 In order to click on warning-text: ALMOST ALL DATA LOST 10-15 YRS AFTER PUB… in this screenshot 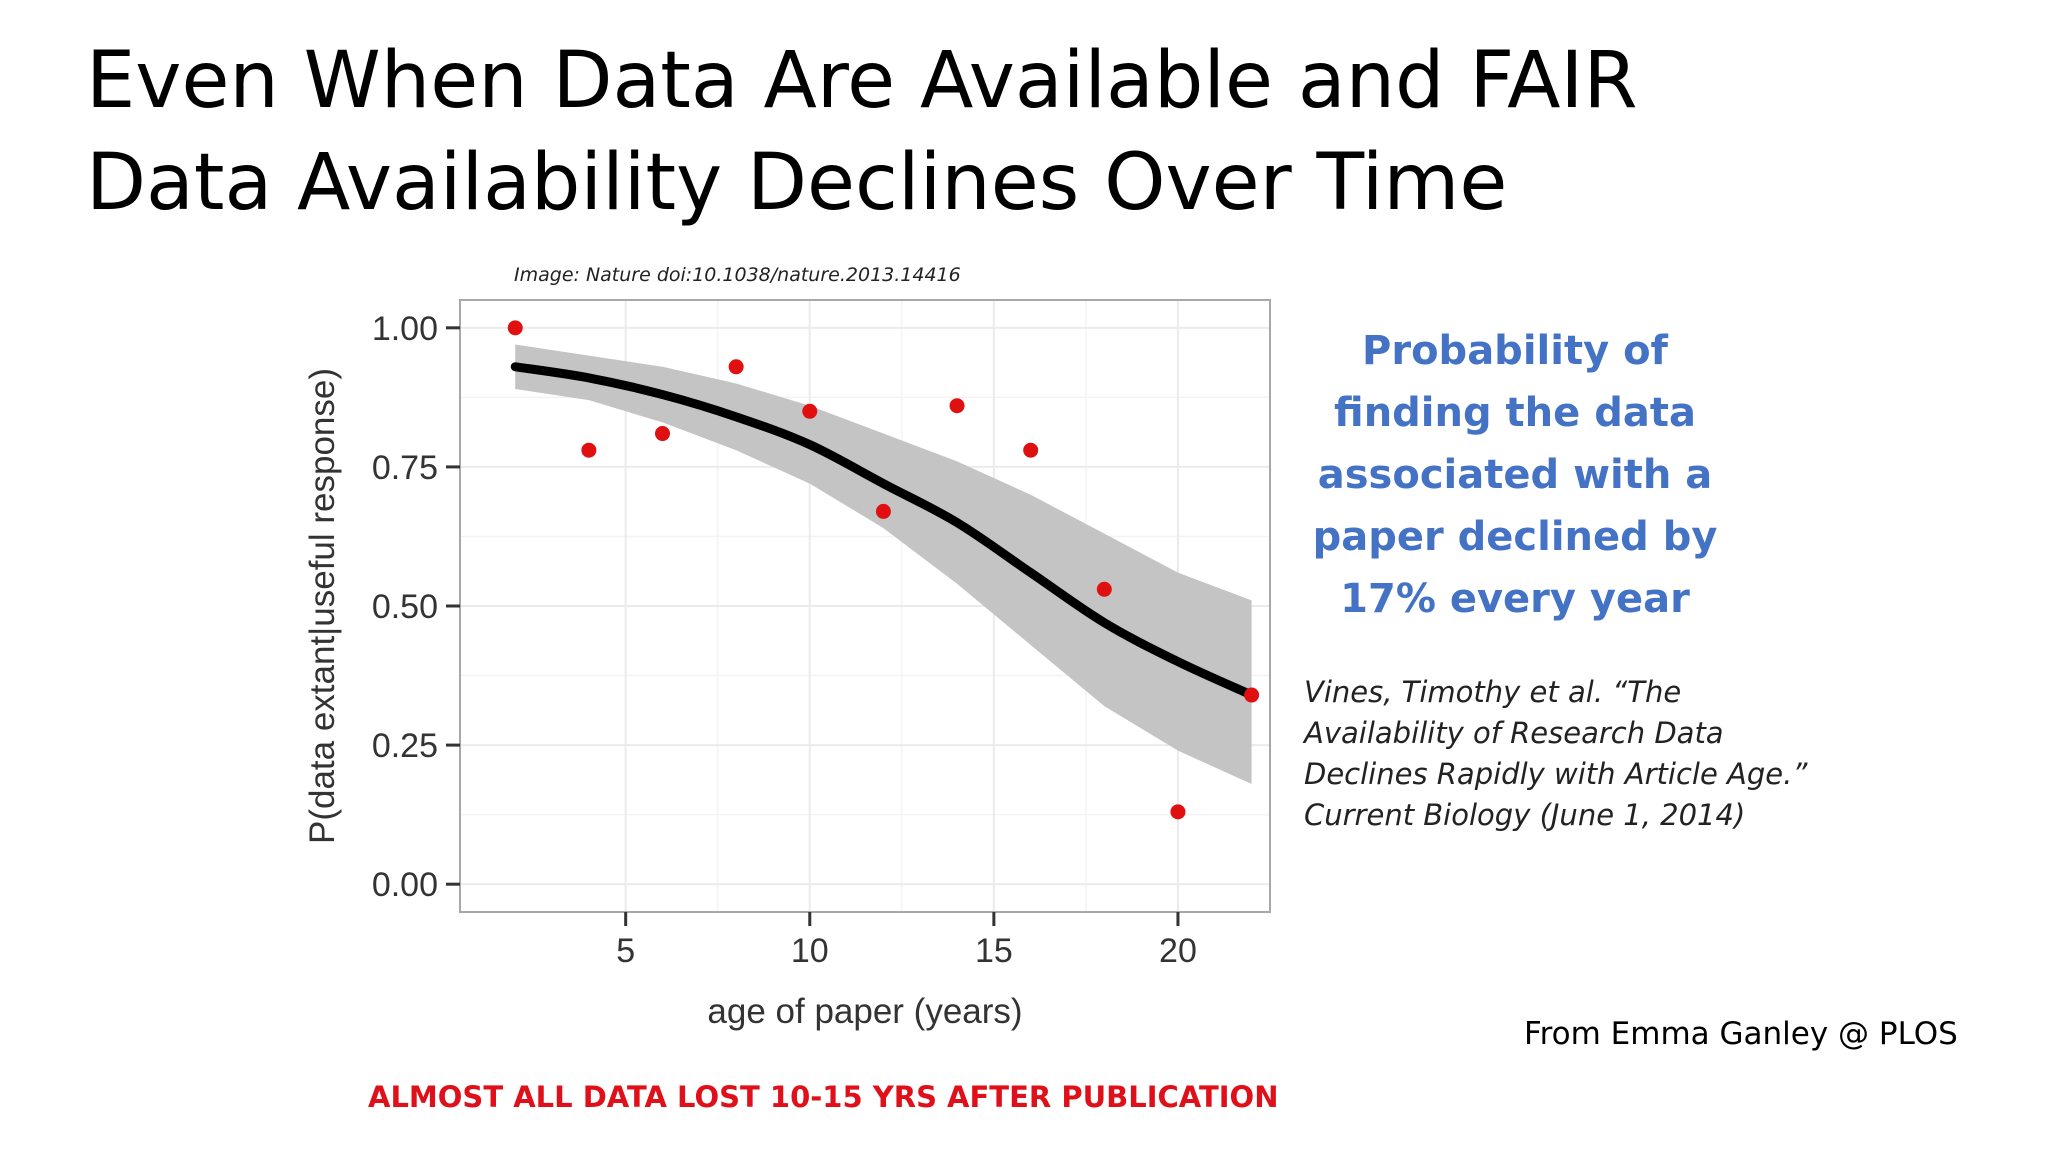, I will do `click(823, 1097)`.